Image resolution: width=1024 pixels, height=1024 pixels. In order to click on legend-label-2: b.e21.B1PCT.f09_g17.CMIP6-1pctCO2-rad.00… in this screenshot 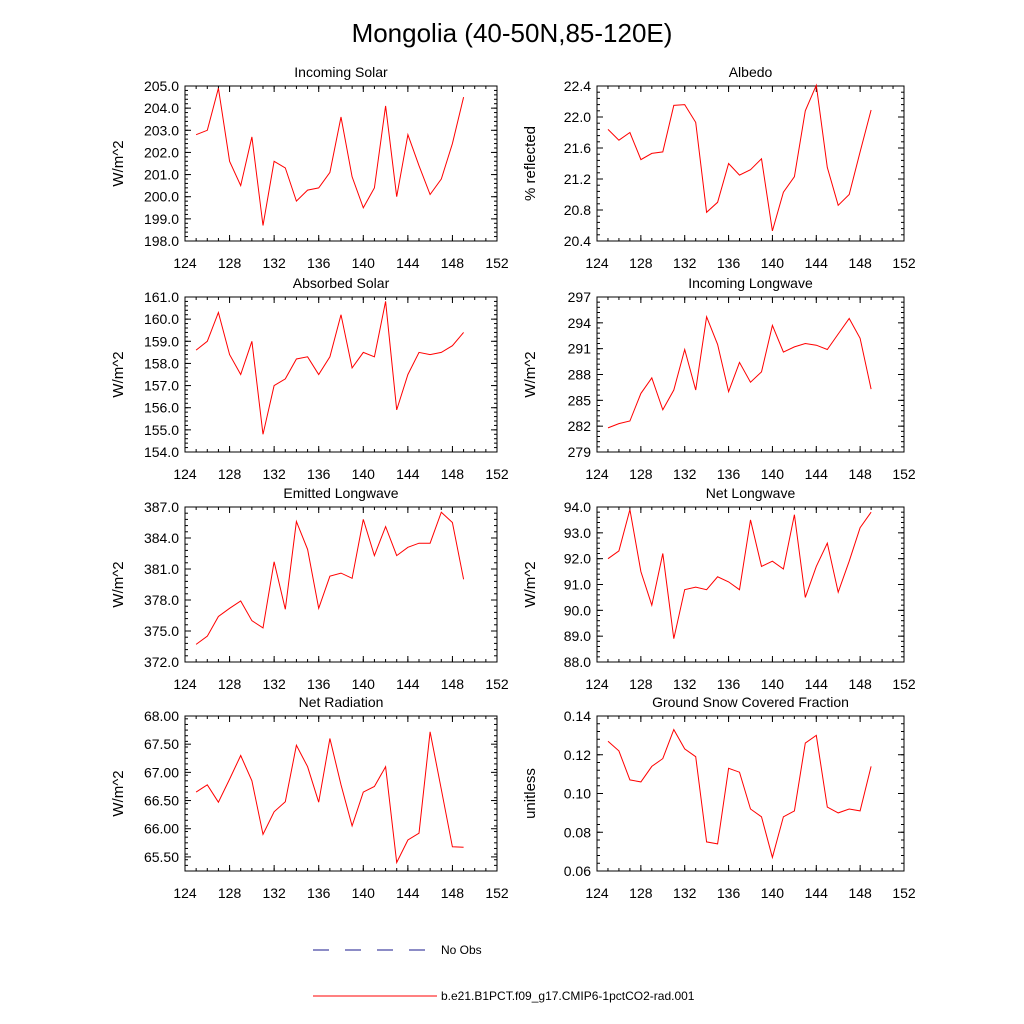, I will do `click(568, 996)`.